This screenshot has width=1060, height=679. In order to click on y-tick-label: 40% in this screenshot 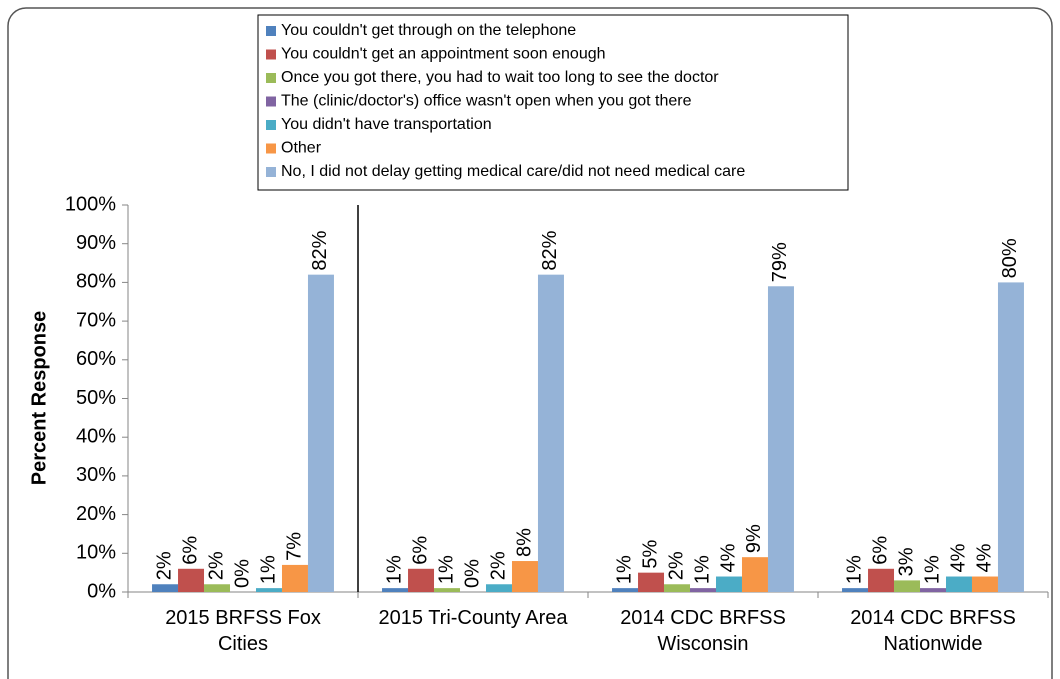, I will do `click(96, 436)`.